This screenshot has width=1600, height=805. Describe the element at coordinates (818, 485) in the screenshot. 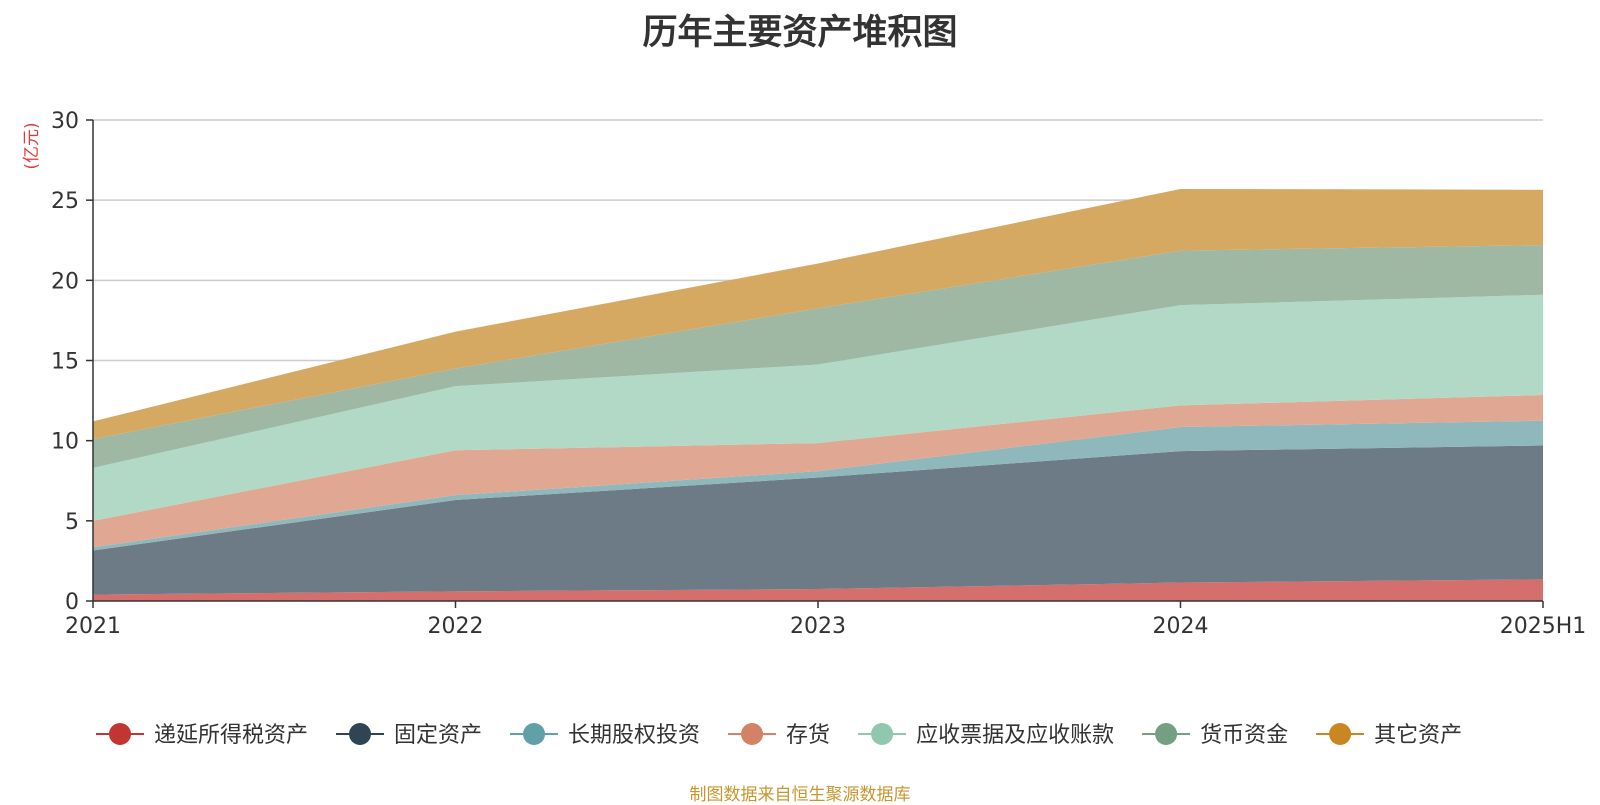

I see `area-长期股权投资` at that location.